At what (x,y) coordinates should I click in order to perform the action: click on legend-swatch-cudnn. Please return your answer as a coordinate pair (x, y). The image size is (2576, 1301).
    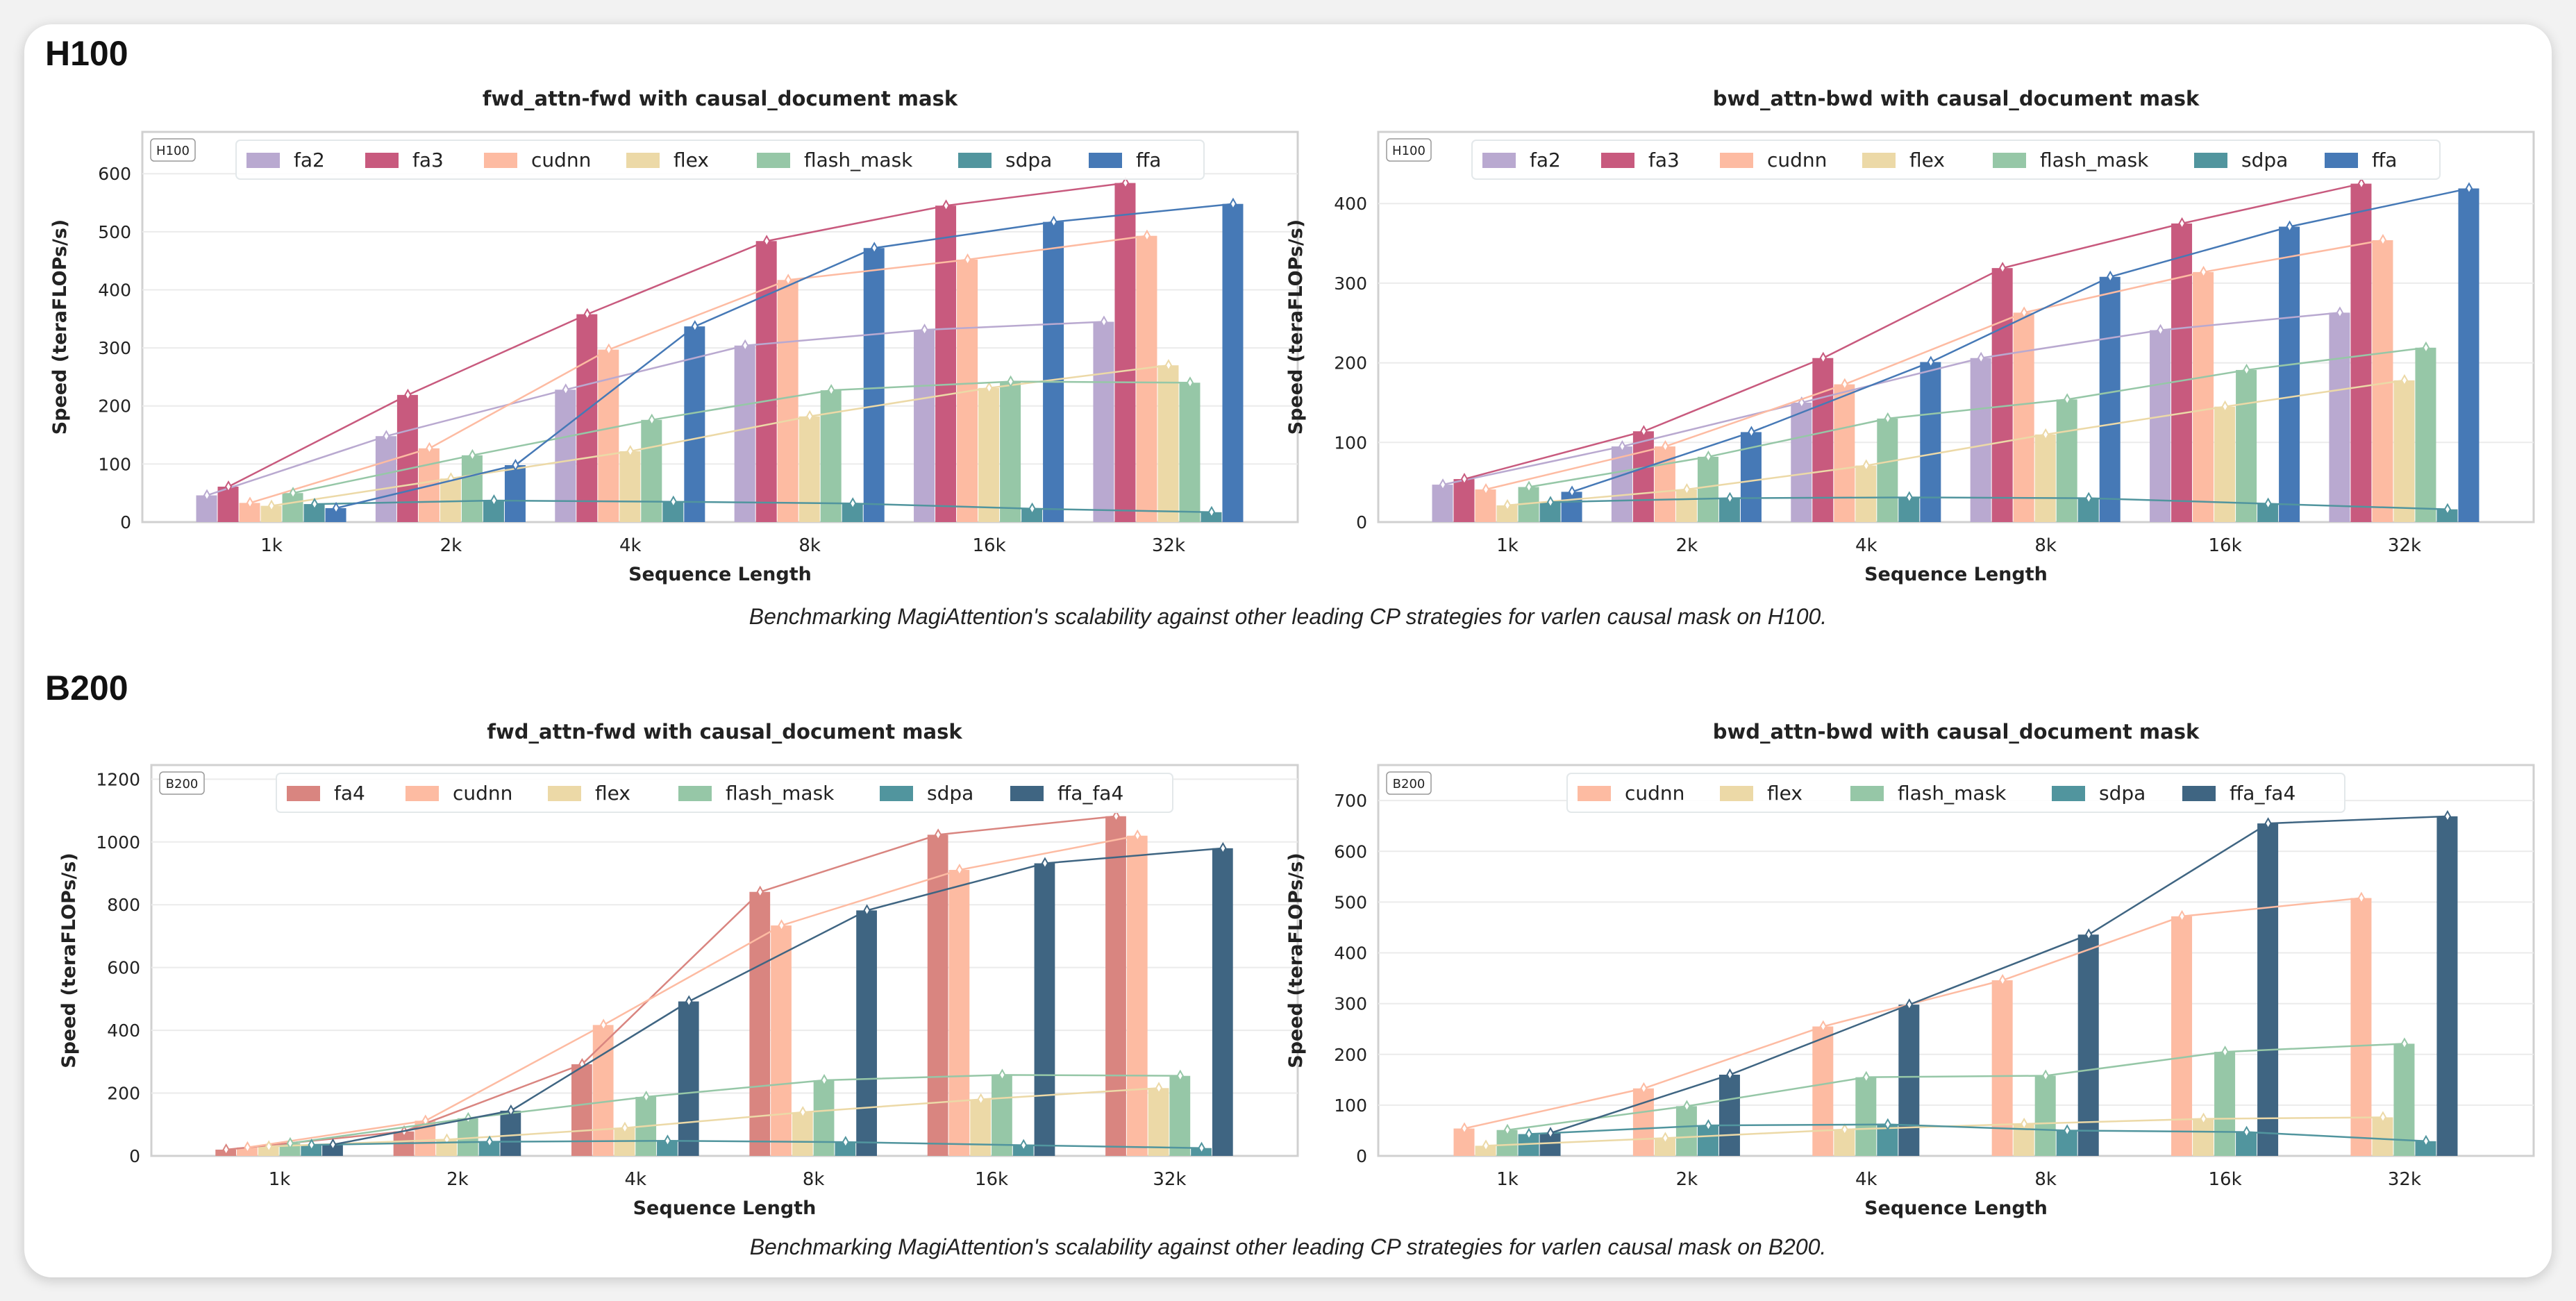
    Looking at the image, I should click on (1594, 794).